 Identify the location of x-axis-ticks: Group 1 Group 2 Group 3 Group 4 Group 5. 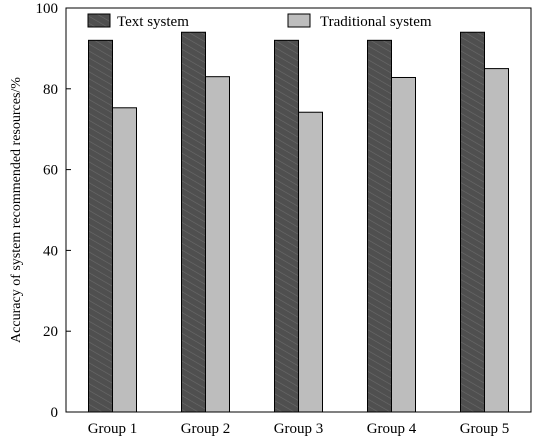
(299, 429).